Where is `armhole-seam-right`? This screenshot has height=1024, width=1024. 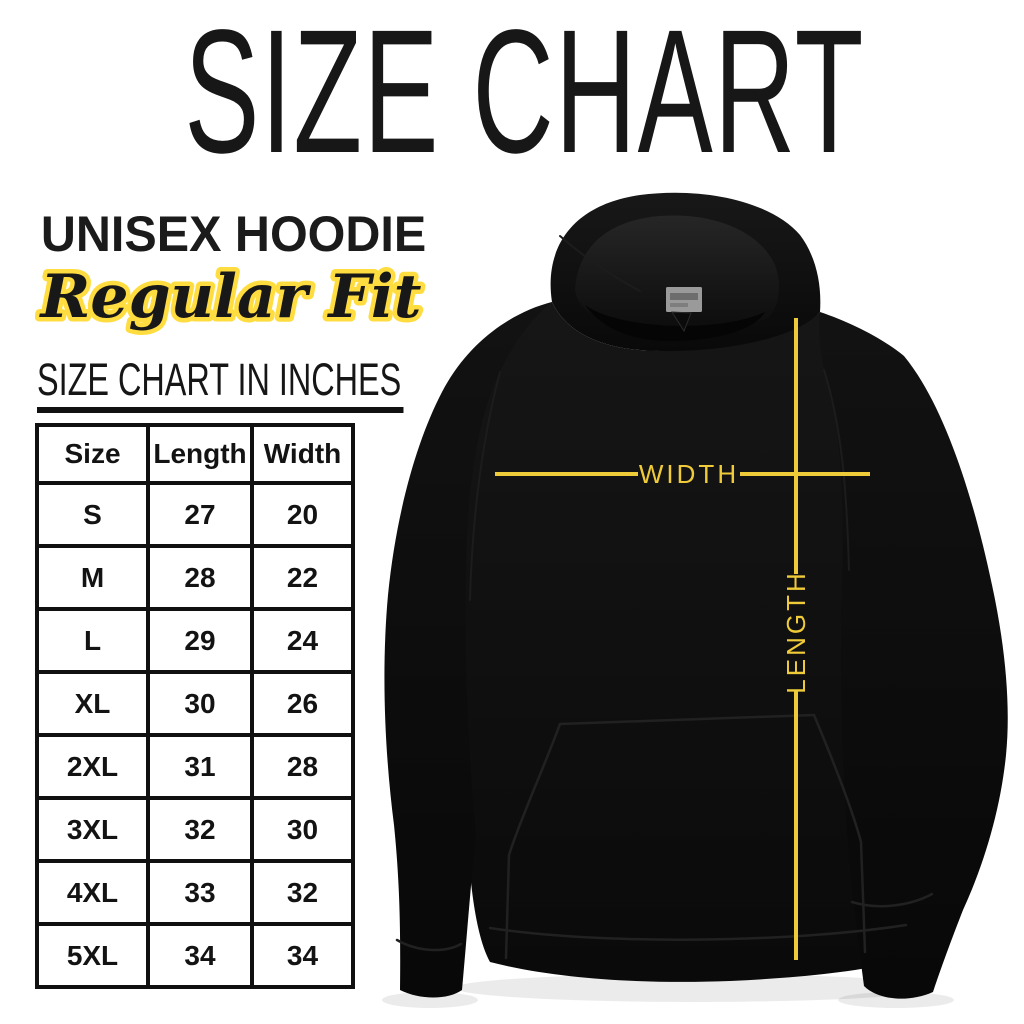
armhole-seam-right is located at coordinates (836, 470).